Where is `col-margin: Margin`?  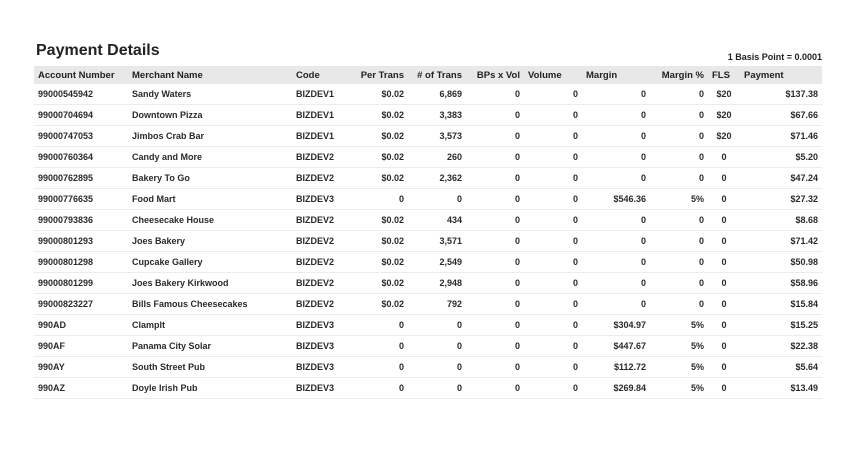 col-margin: Margin is located at coordinates (602, 75).